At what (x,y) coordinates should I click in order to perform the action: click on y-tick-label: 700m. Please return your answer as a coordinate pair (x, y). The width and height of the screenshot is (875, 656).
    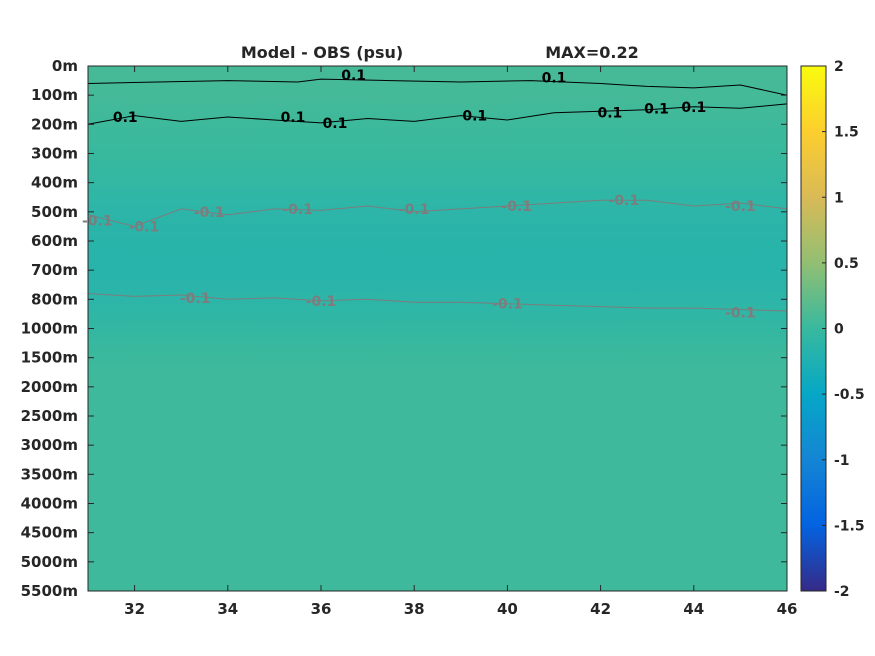
    Looking at the image, I should click on (54, 270).